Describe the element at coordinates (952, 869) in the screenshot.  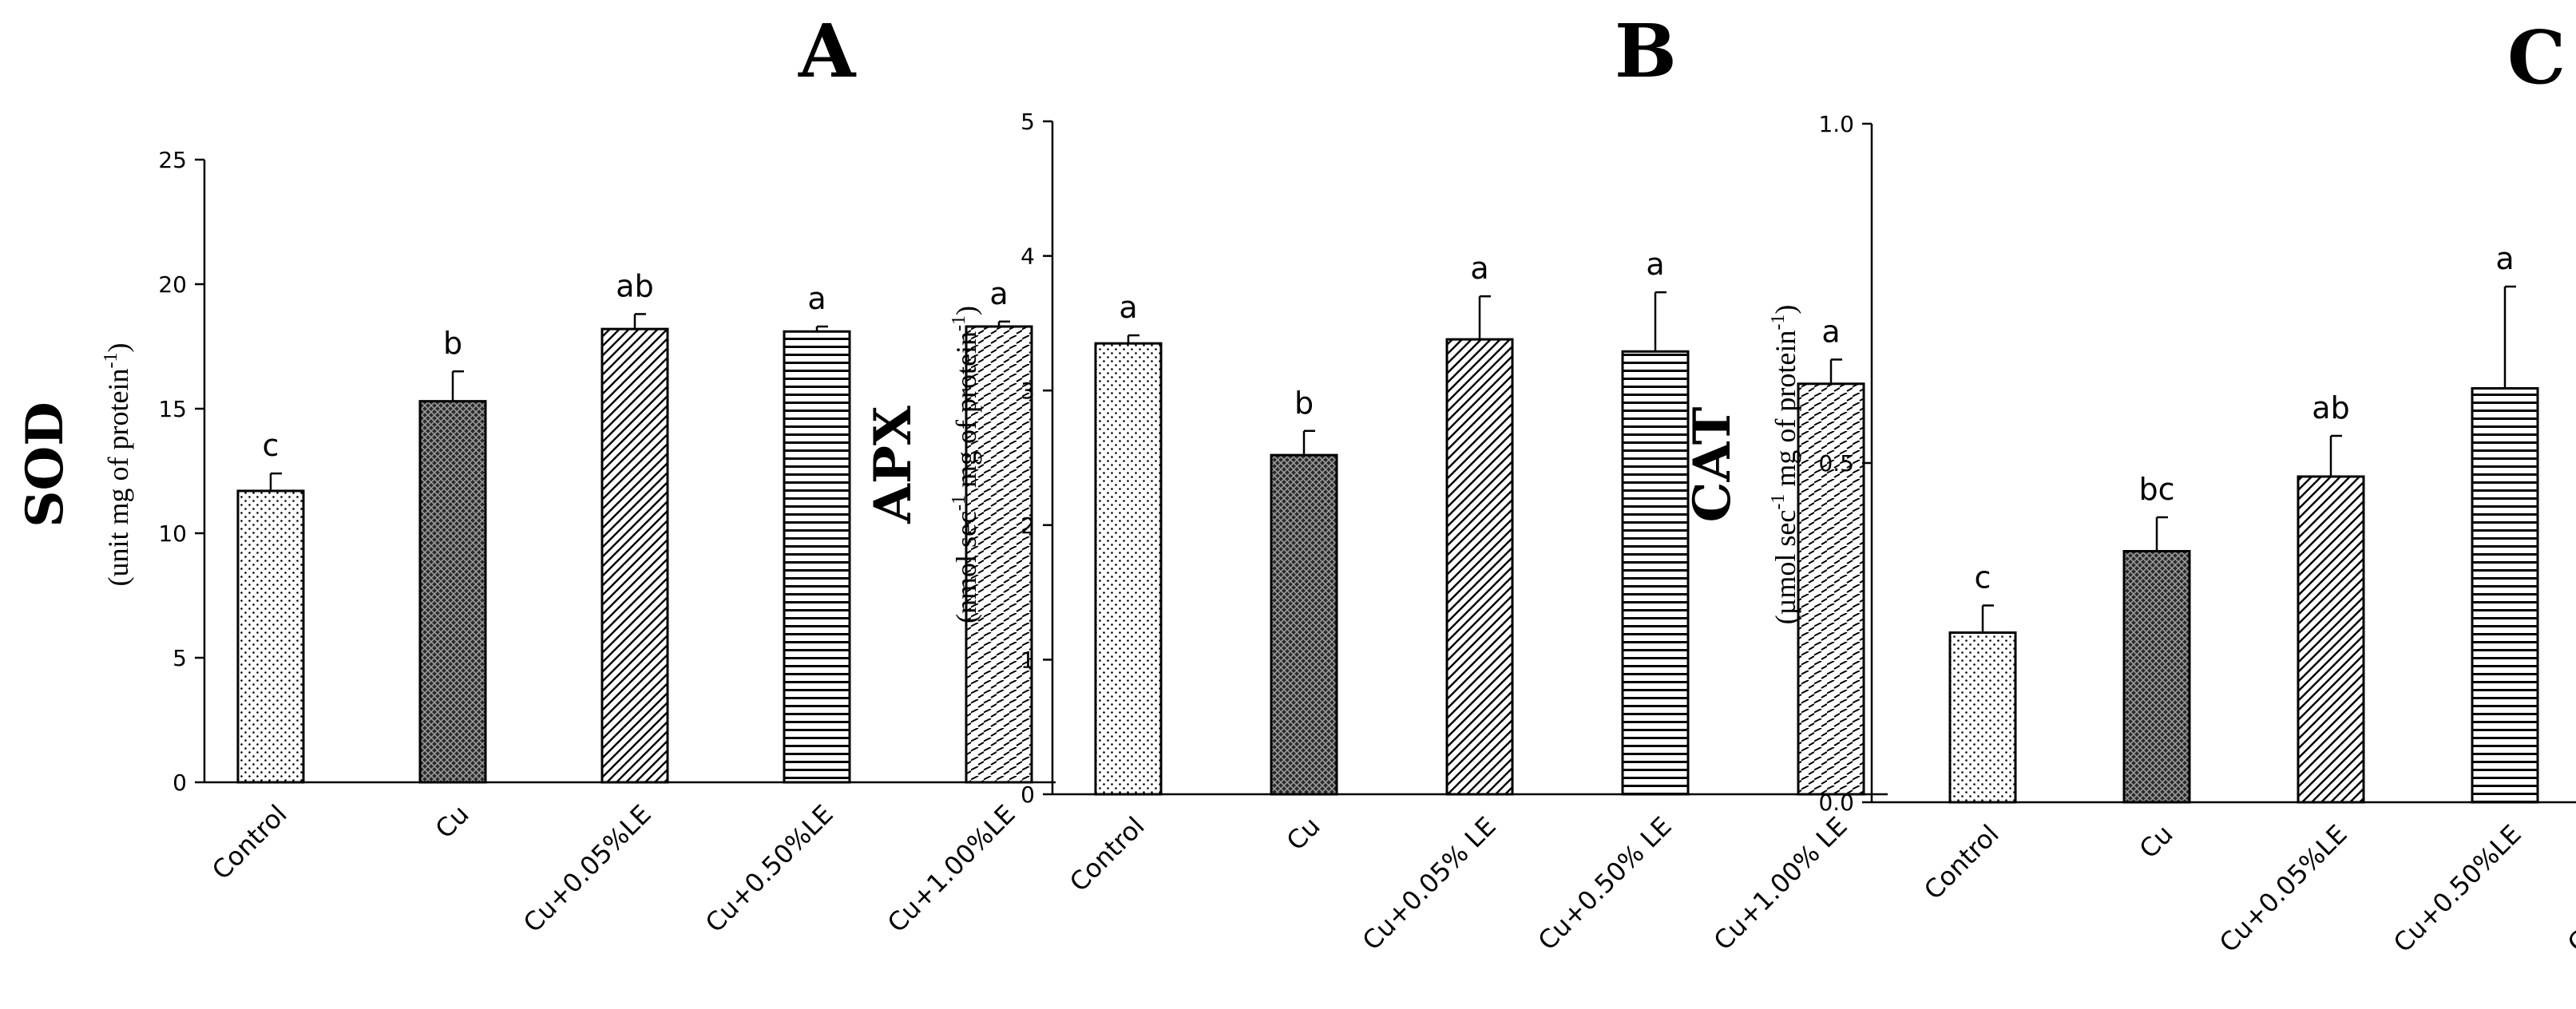
I see `category-label-a: Cu+1.00%LE` at that location.